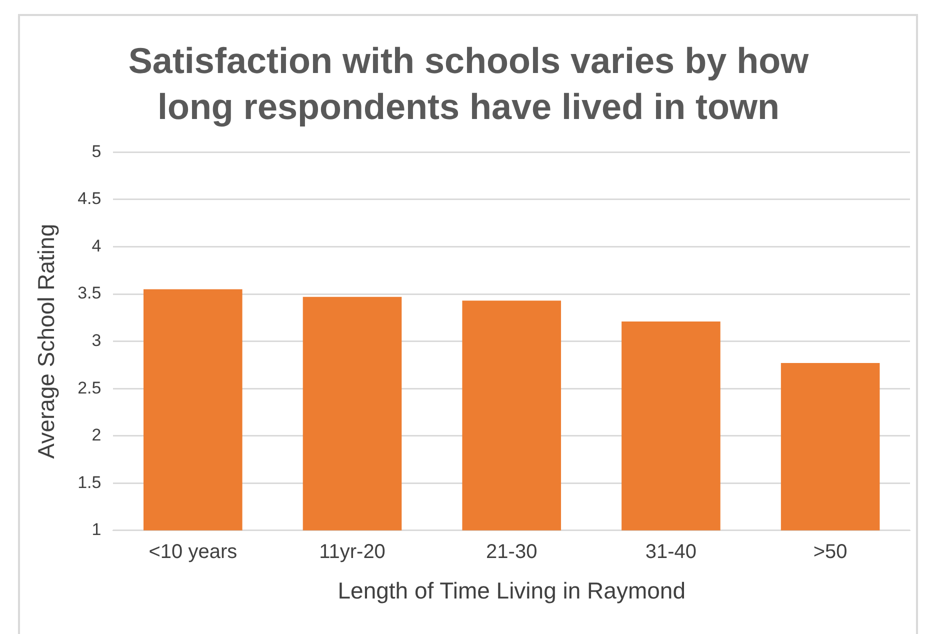 The image size is (937, 634). Describe the element at coordinates (512, 591) in the screenshot. I see `x-axis-title: Length of Time Living in Raymond` at that location.